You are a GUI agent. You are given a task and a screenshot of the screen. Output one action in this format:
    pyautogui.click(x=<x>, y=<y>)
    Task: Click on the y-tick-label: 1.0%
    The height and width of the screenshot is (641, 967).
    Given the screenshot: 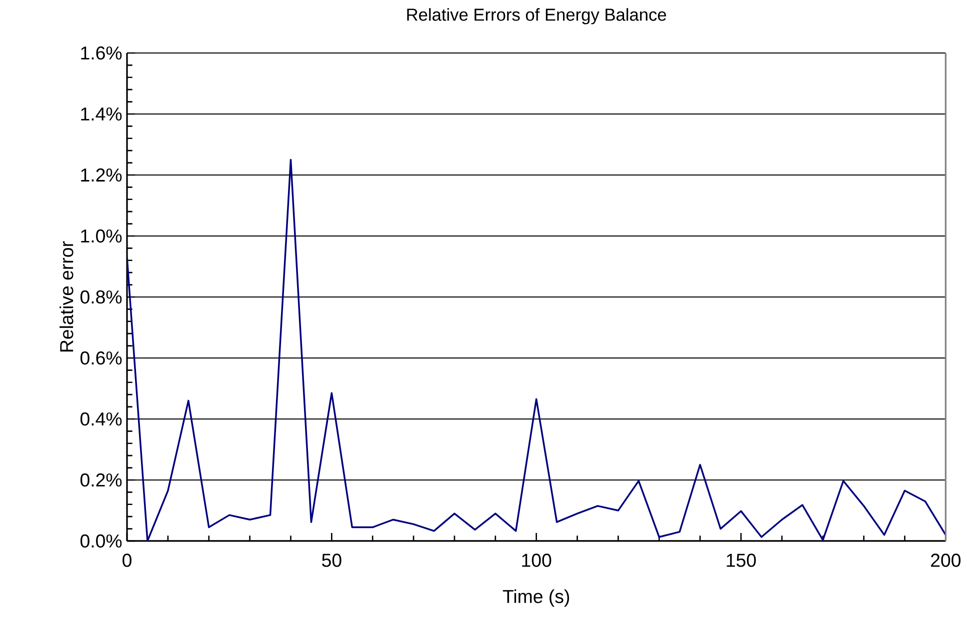 What is the action you would take?
    pyautogui.click(x=101, y=236)
    